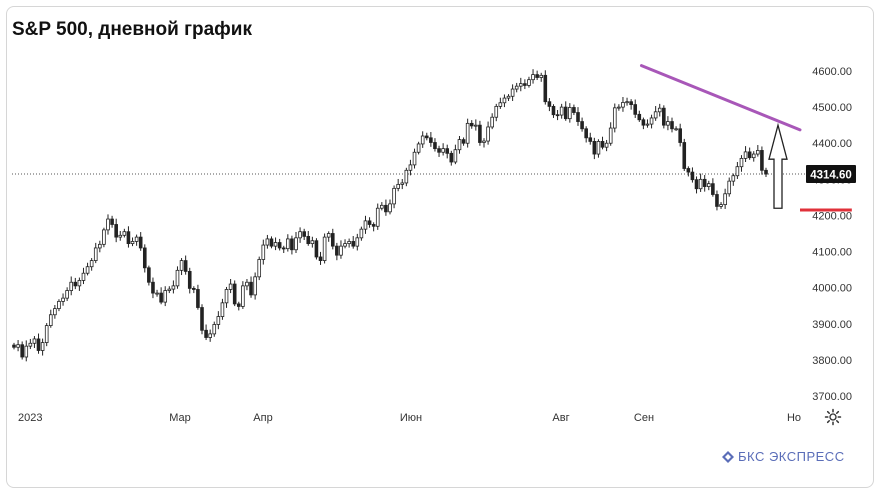 Image resolution: width=882 pixels, height=496 pixels. Describe the element at coordinates (832, 144) in the screenshot. I see `y-tick-label: 4400.00` at that location.